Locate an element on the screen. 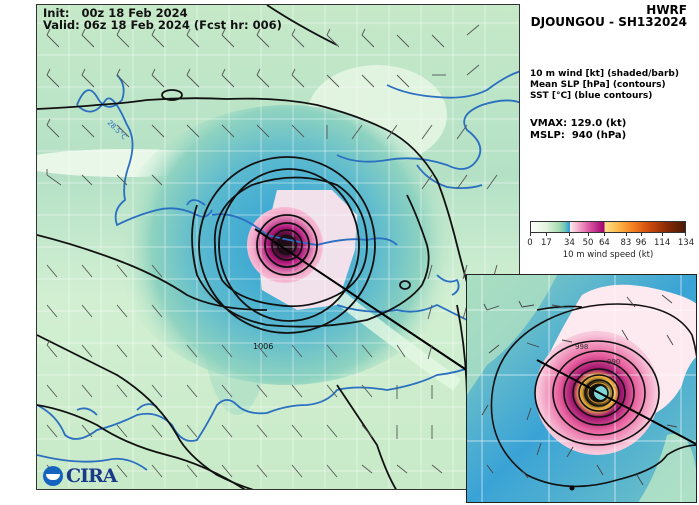  inset-contour-label-990: 990 is located at coordinates (613, 362).